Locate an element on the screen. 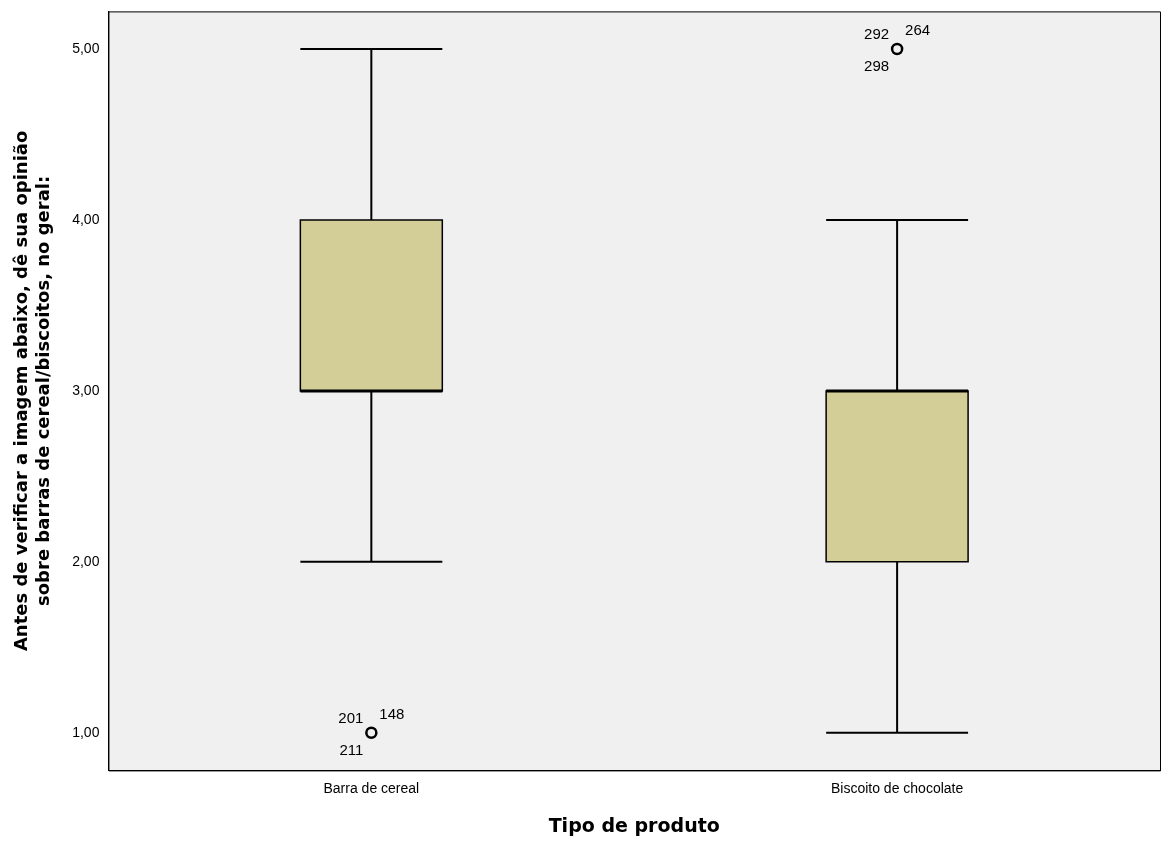  annotation: 148 is located at coordinates (392, 713).